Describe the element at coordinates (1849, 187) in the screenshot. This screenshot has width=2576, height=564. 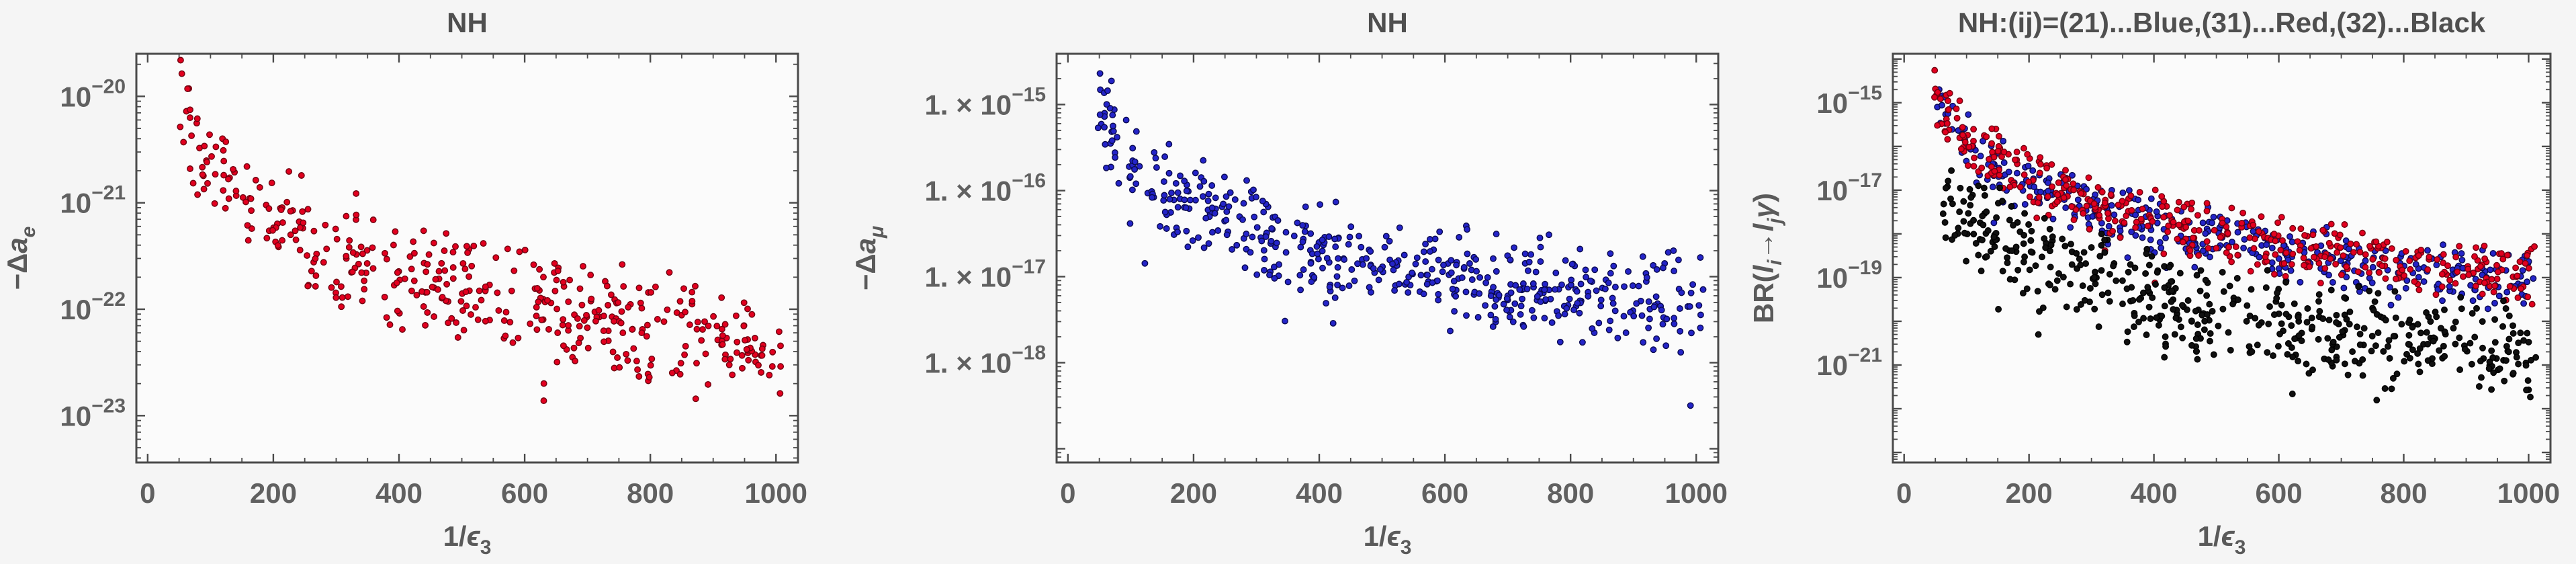
I see `y-tick-label: 10−17` at that location.